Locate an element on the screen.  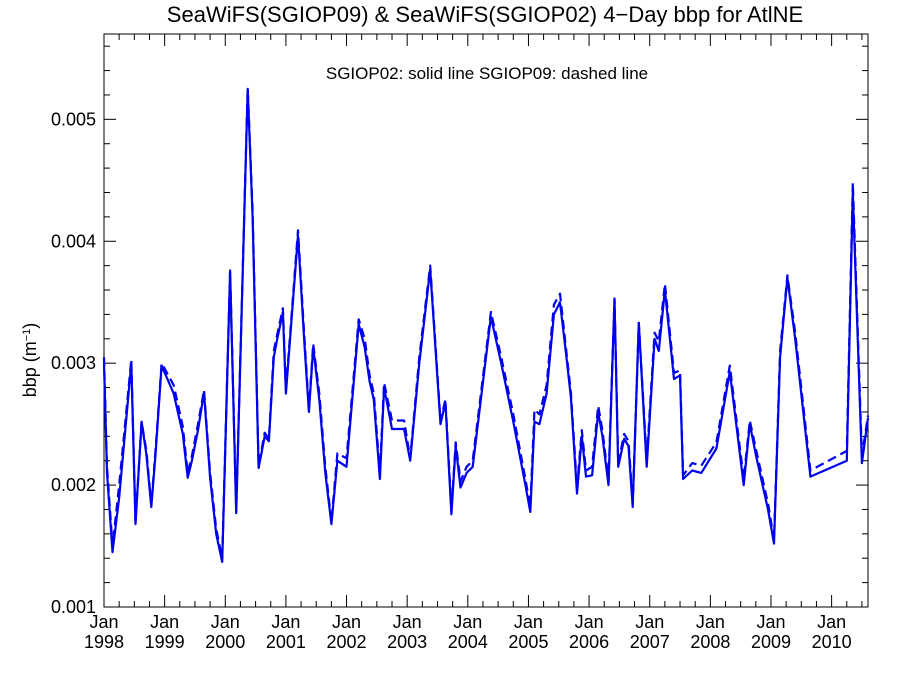
x-tick-year-label: 2005 is located at coordinates (528, 642).